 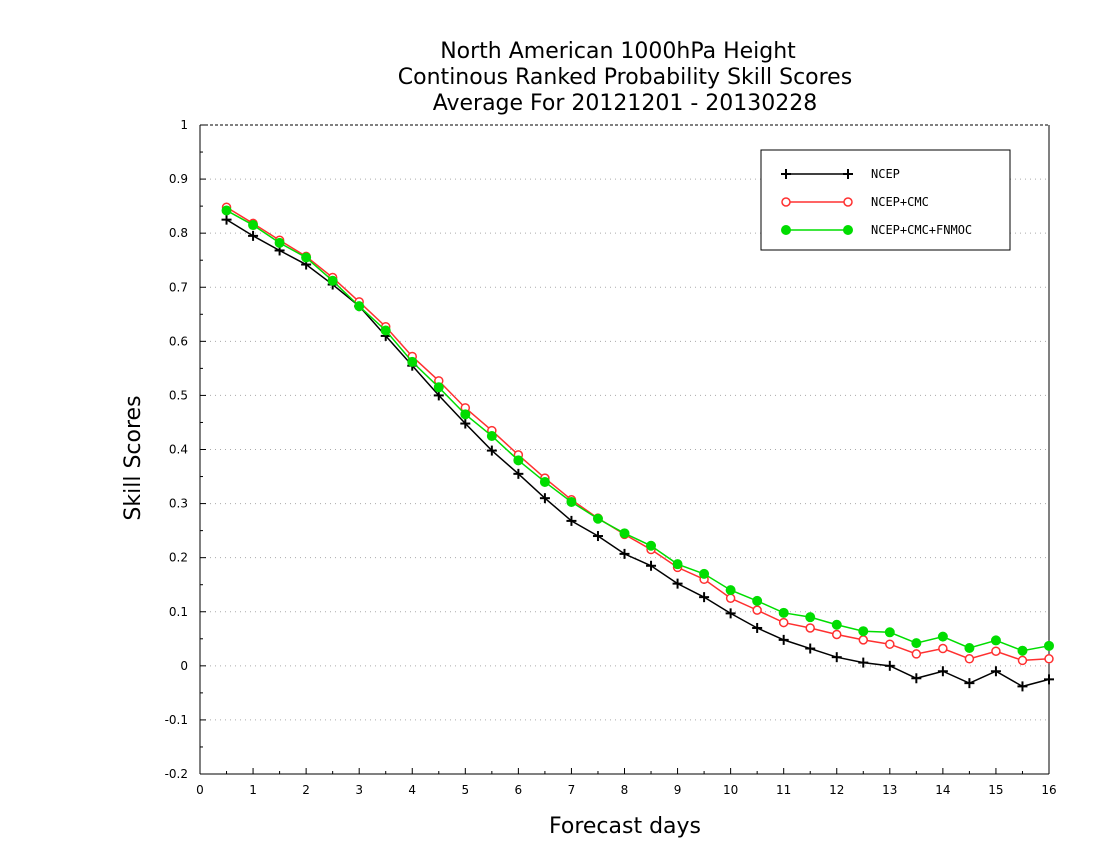 What do you see at coordinates (178, 395) in the screenshot?
I see `y-tick-label: 0.5` at bounding box center [178, 395].